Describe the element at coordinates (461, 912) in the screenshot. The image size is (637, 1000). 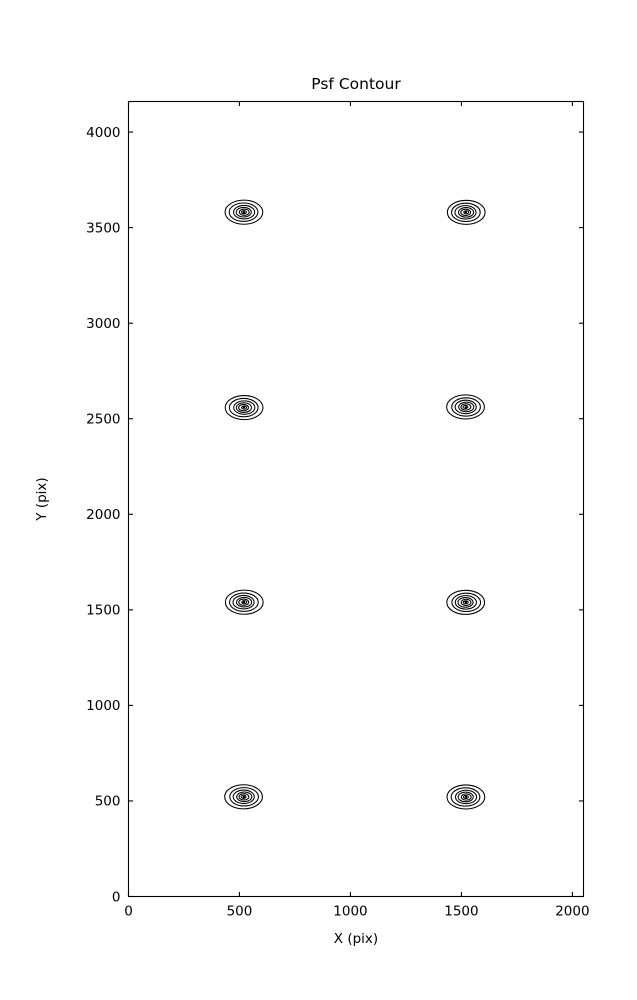
I see `x-tick-label: 1500` at that location.